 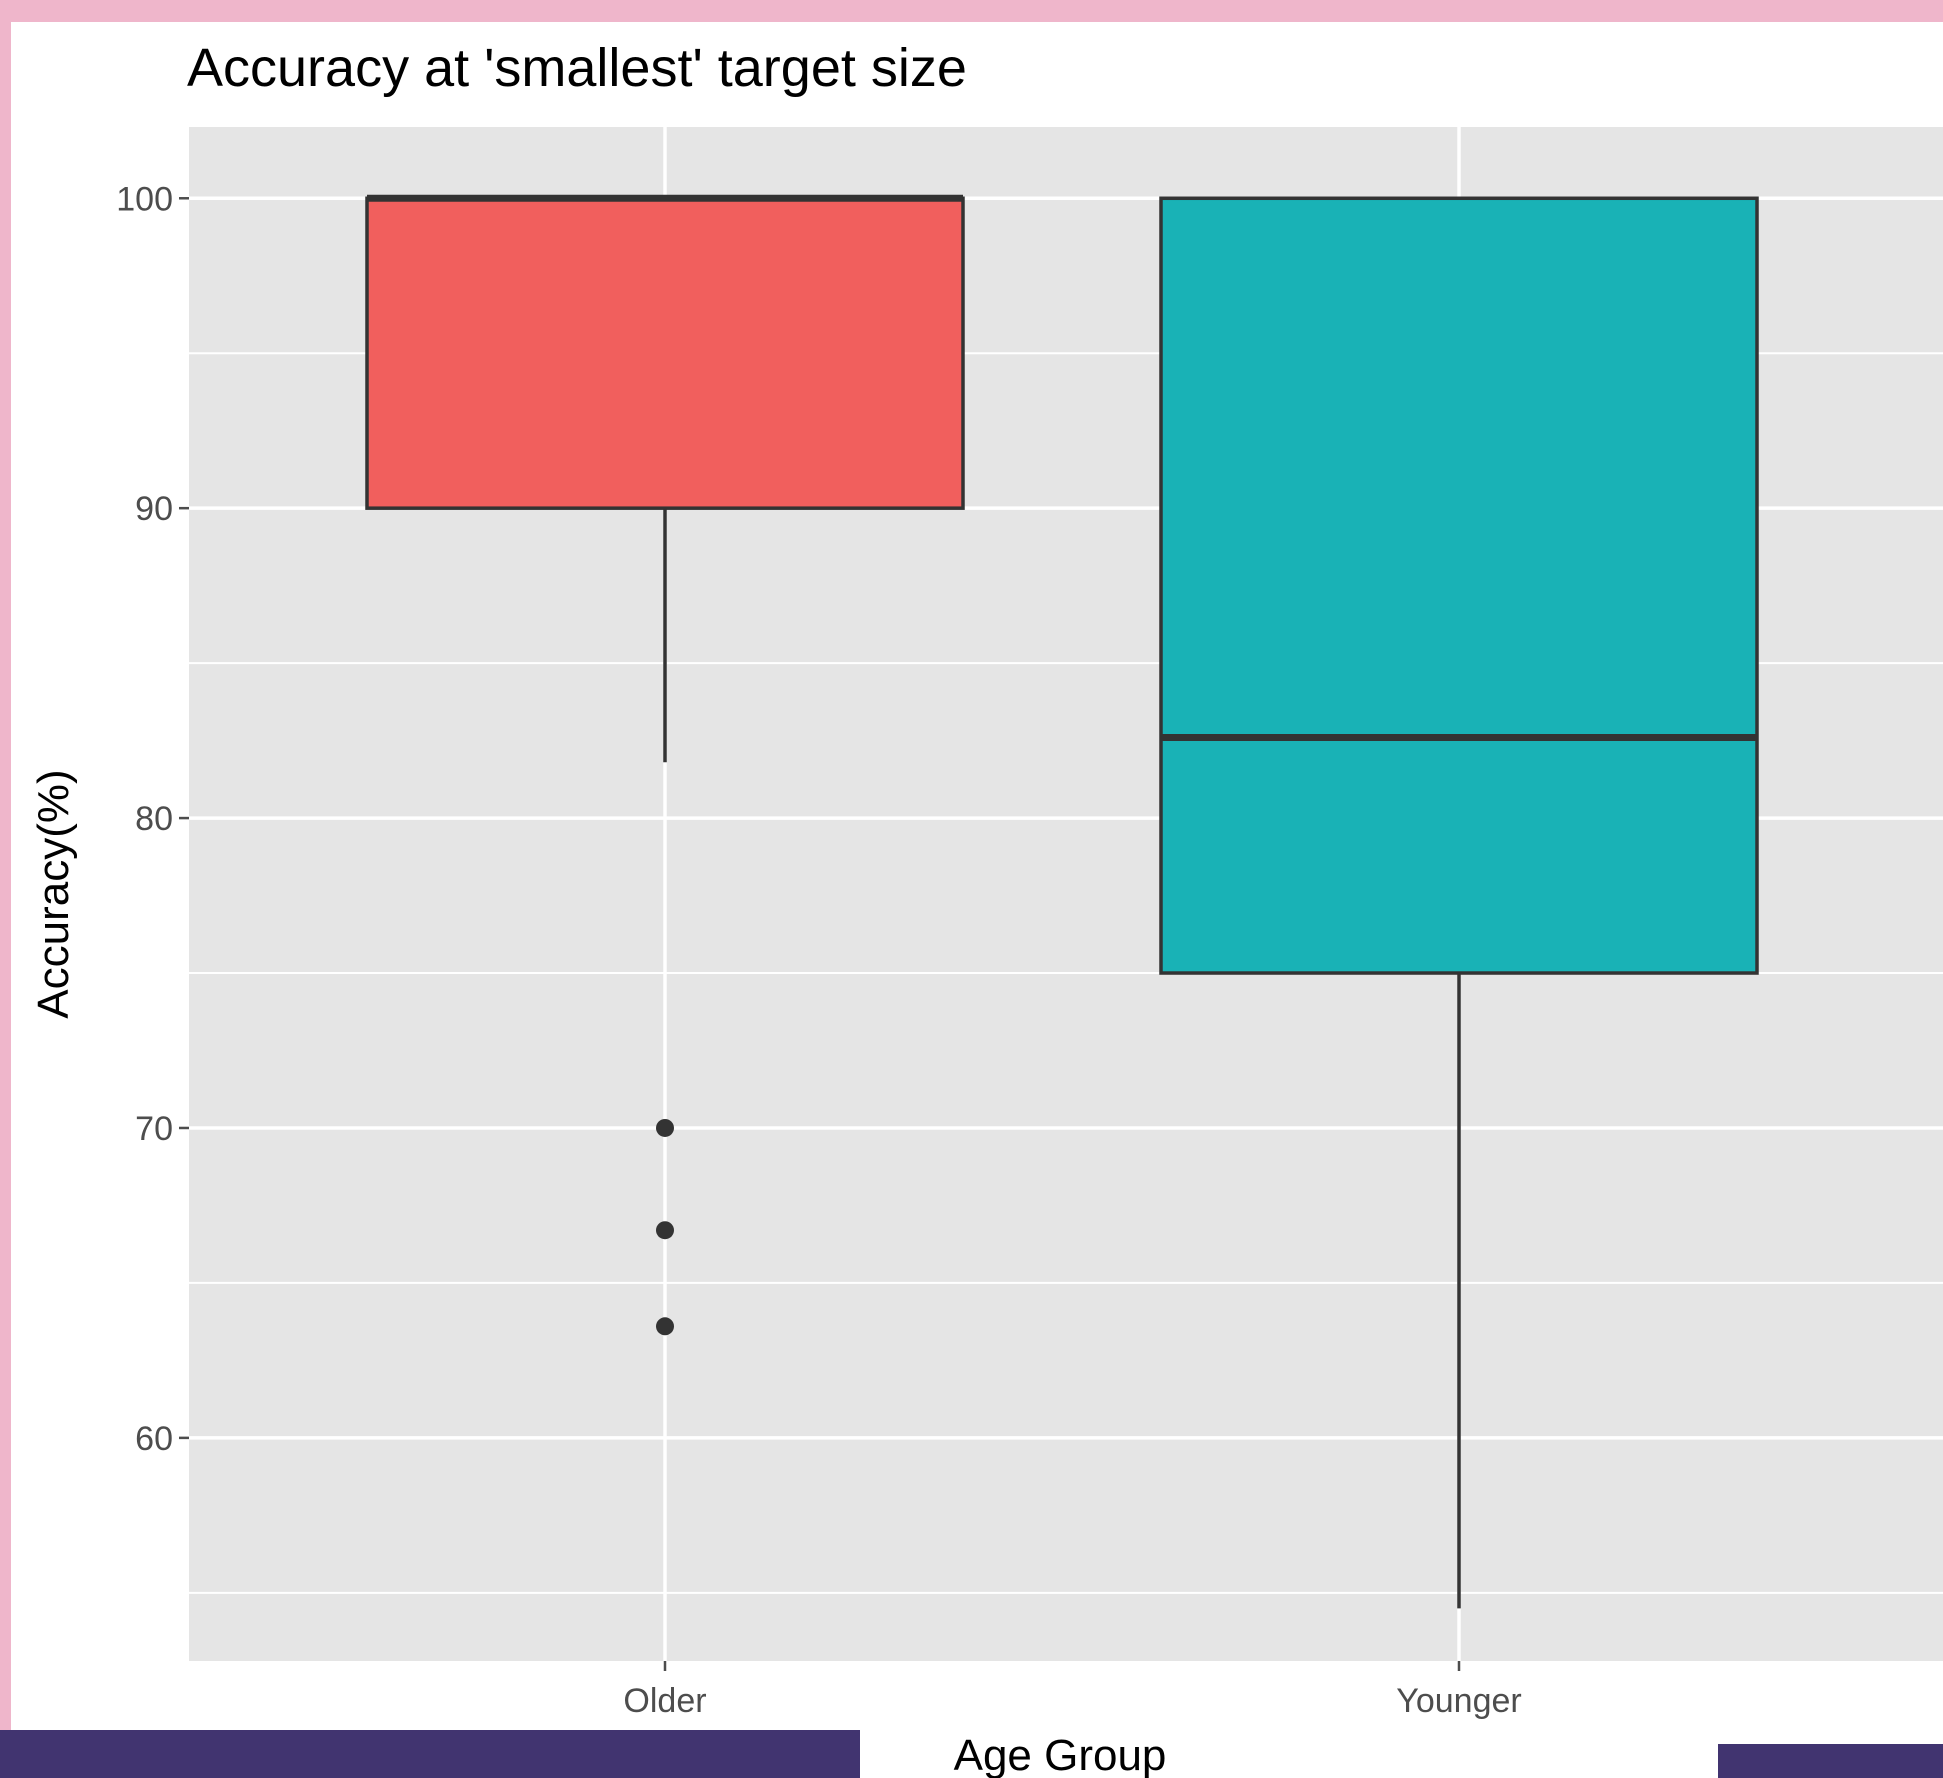 What do you see at coordinates (664, 1701) in the screenshot?
I see `x-tick-label: Older` at bounding box center [664, 1701].